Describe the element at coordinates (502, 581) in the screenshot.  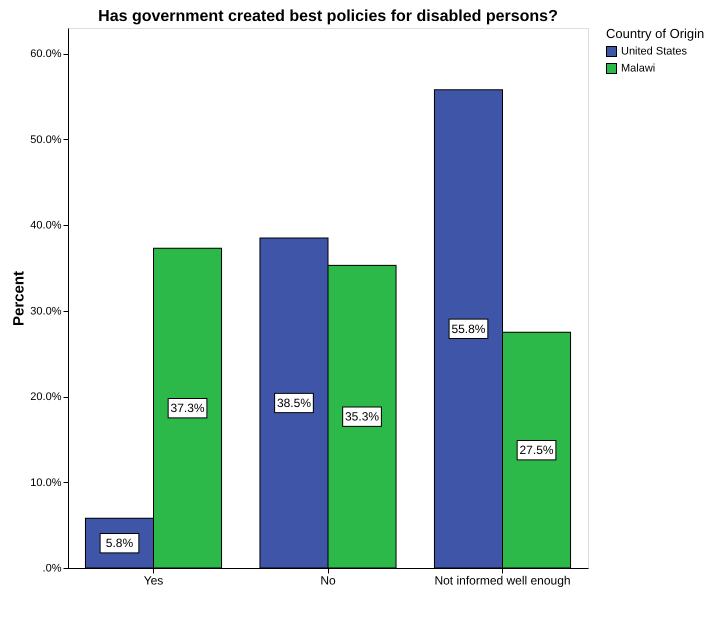
I see `x-tick-label: Not informed well enough` at that location.